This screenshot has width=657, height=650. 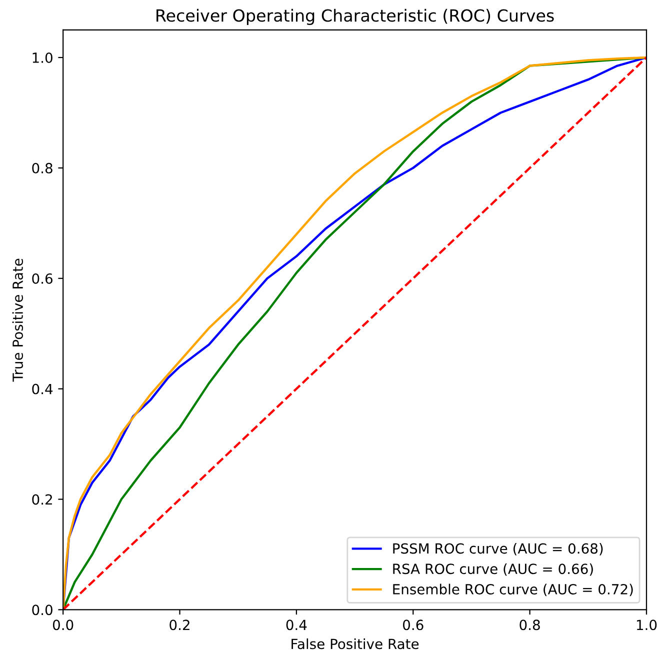 I want to click on x-tick-label: 0.4, so click(x=296, y=625).